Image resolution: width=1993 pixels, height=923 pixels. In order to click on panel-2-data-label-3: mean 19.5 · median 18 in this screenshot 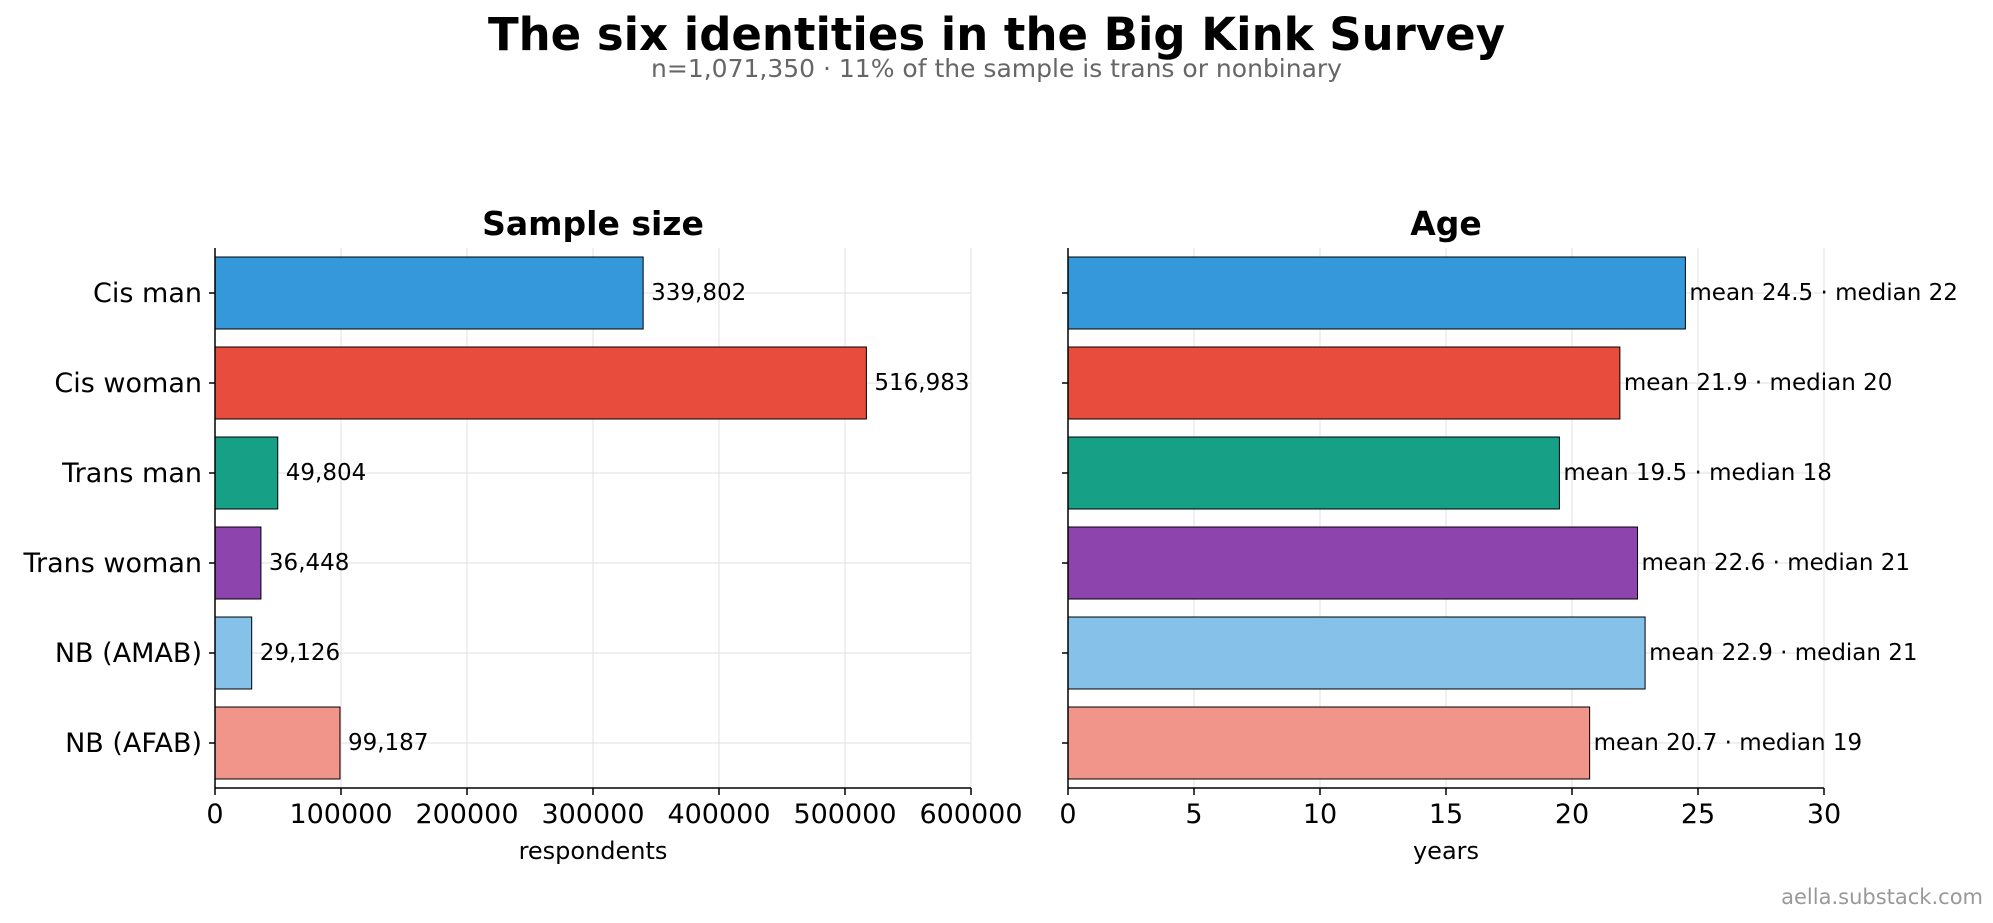, I will do `click(1697, 473)`.